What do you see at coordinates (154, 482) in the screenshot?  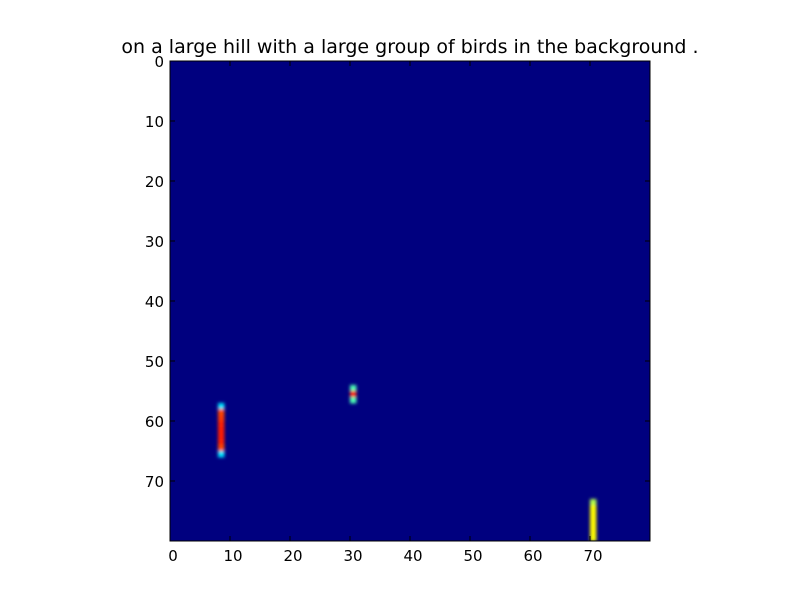 I see `y-tick-label: 70` at bounding box center [154, 482].